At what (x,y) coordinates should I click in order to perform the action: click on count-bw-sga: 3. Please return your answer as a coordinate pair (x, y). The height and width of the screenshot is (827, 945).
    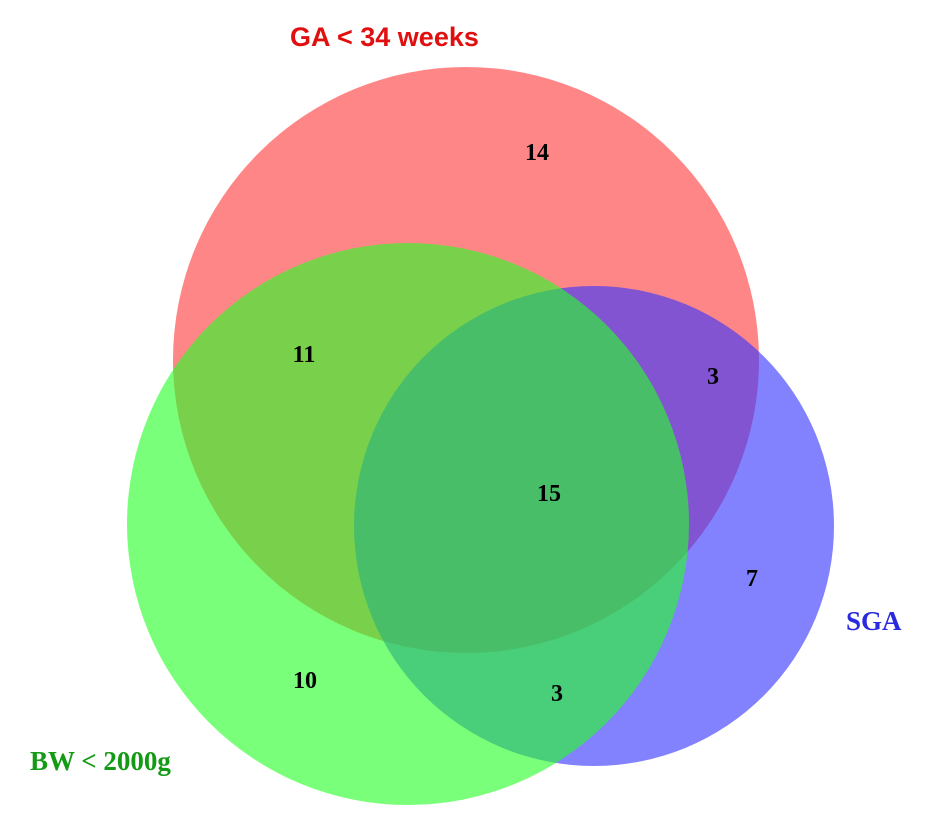
    Looking at the image, I should click on (557, 694).